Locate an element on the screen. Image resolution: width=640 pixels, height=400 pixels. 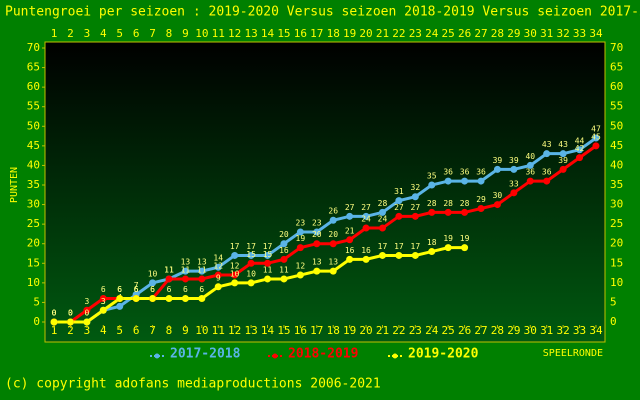
x-tick-label-top: 28 is located at coordinates (497, 33).